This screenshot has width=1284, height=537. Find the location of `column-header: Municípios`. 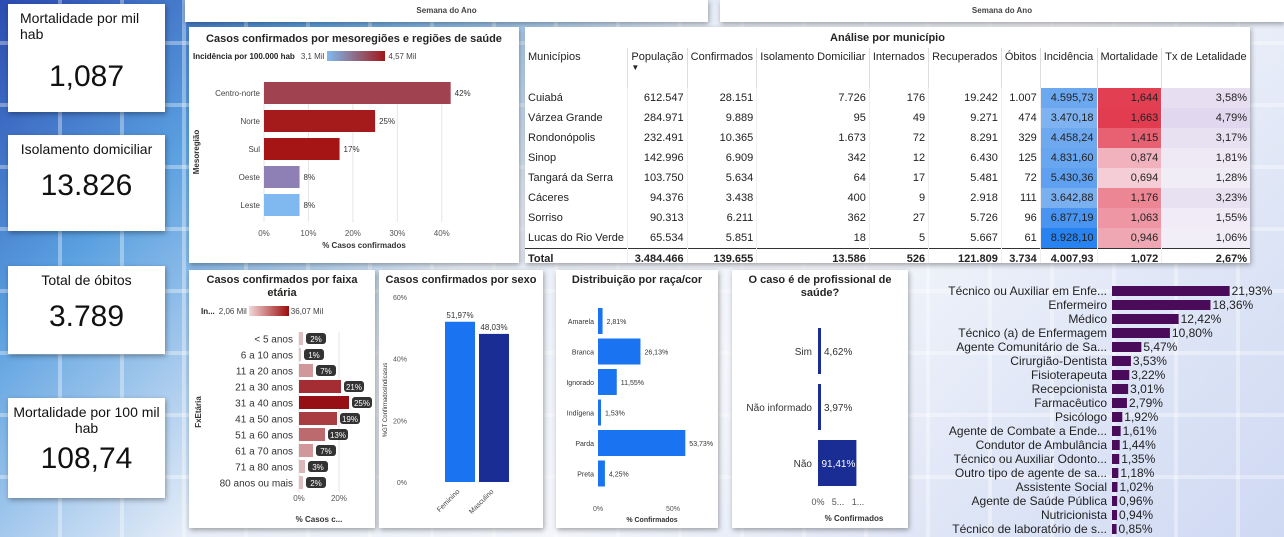

column-header: Municípios is located at coordinates (554, 57).